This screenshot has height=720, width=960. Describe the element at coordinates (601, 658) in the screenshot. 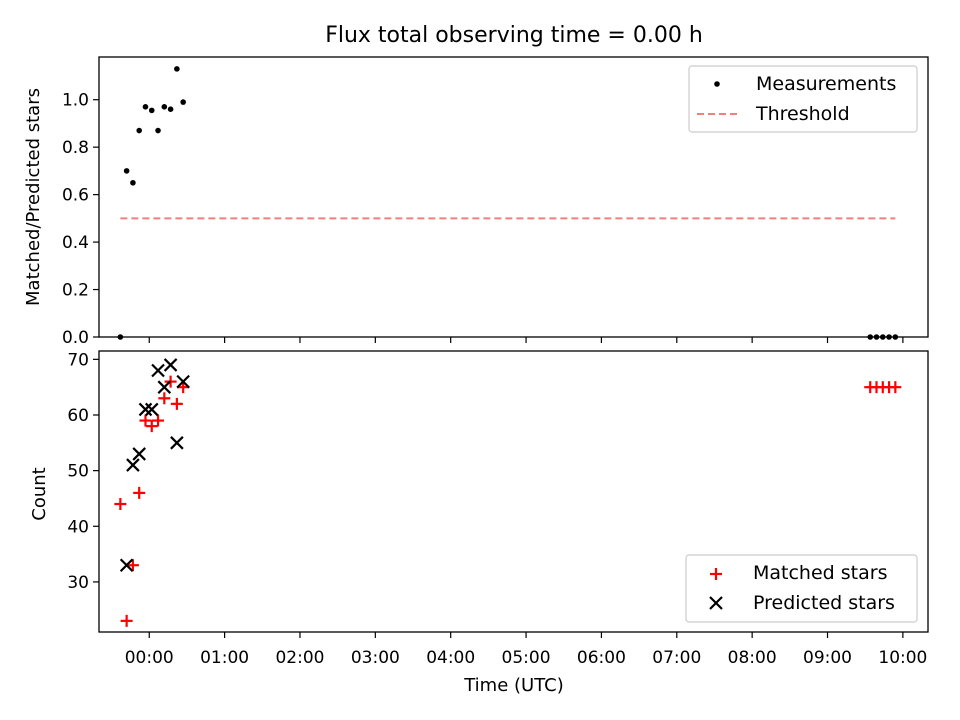

I see `x-tick-label: 06:00` at that location.